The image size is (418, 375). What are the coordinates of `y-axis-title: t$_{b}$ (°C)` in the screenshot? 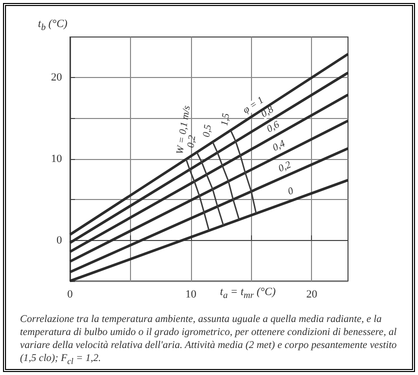 It's located at (53, 25).